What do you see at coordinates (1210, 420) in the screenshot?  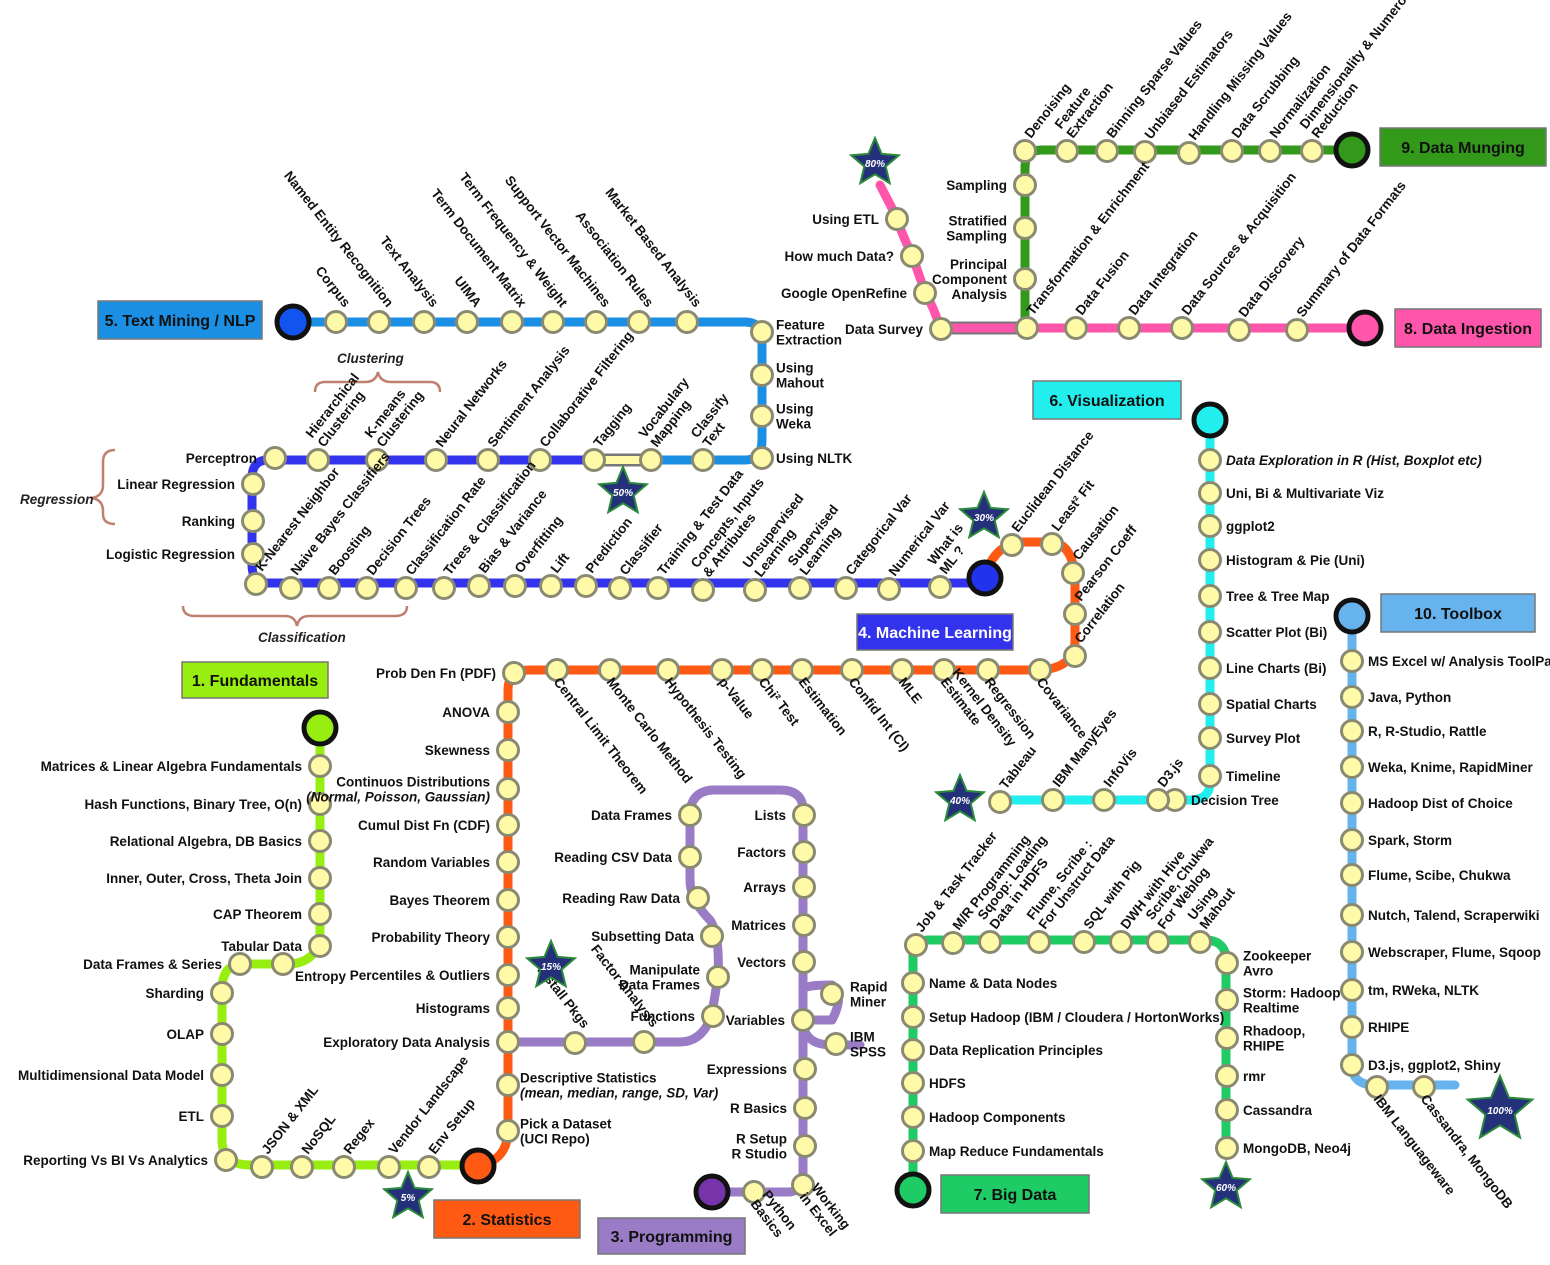 I see `viz-terminus` at bounding box center [1210, 420].